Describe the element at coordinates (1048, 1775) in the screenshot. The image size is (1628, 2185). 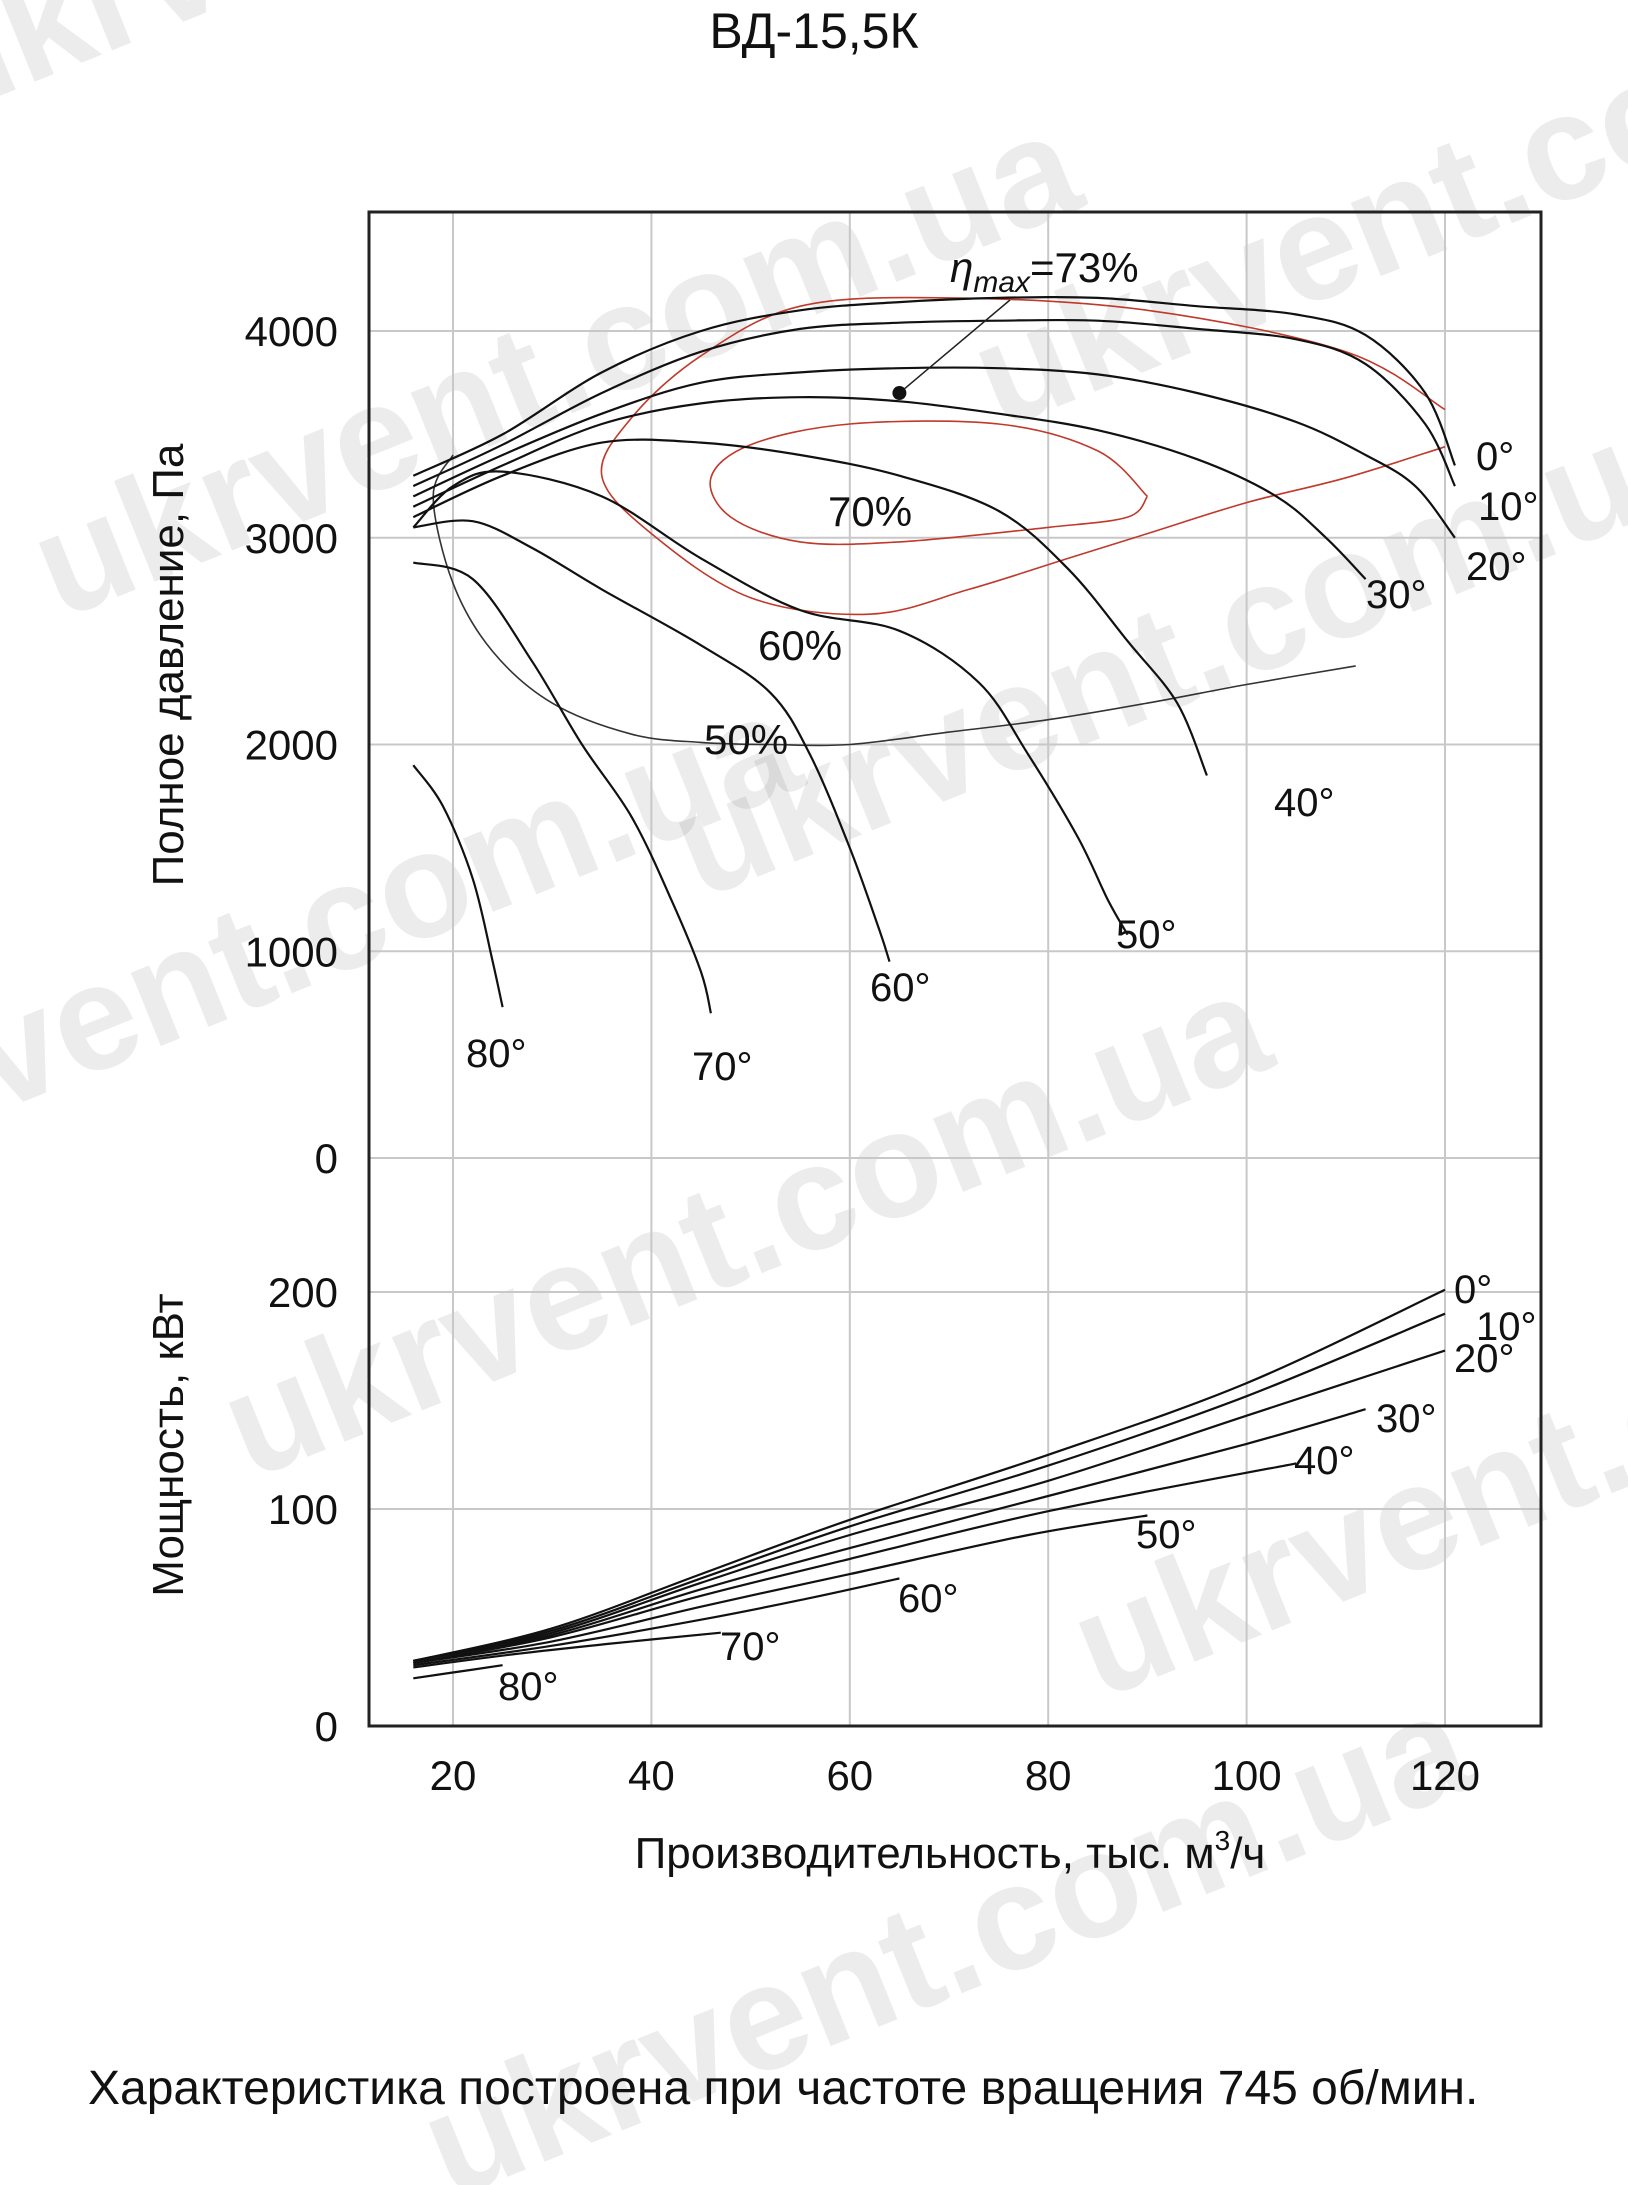
I see `x-tick-label: 80` at that location.